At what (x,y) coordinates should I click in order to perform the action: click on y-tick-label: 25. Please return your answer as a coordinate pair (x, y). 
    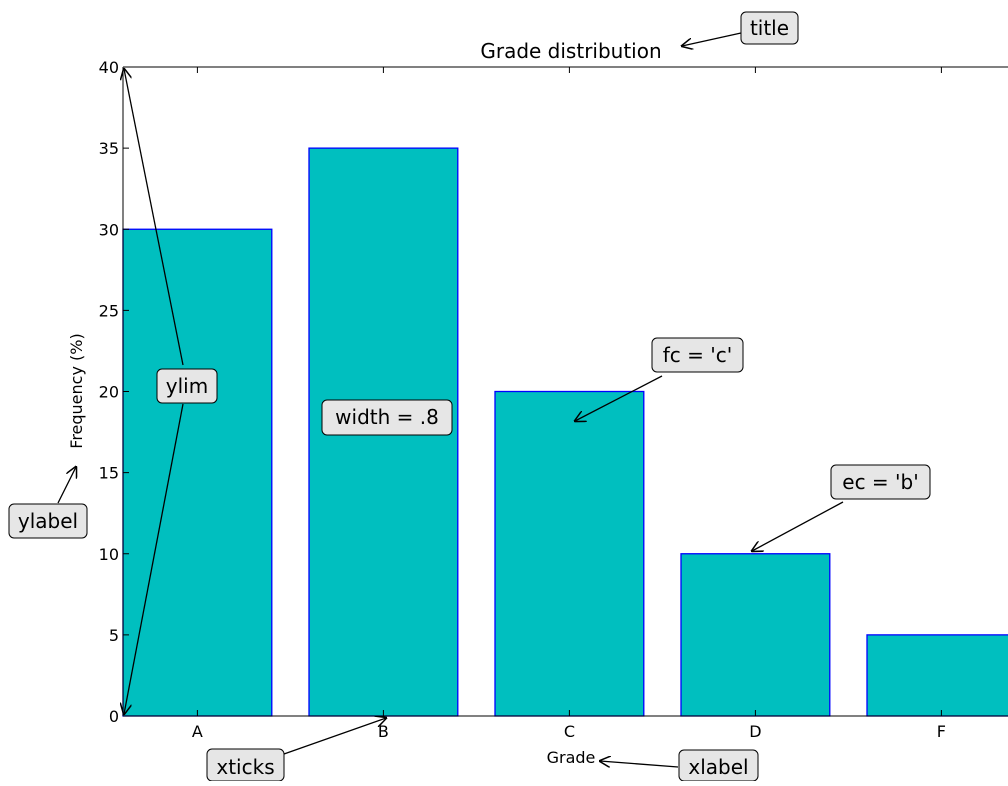
    Looking at the image, I should click on (109, 310).